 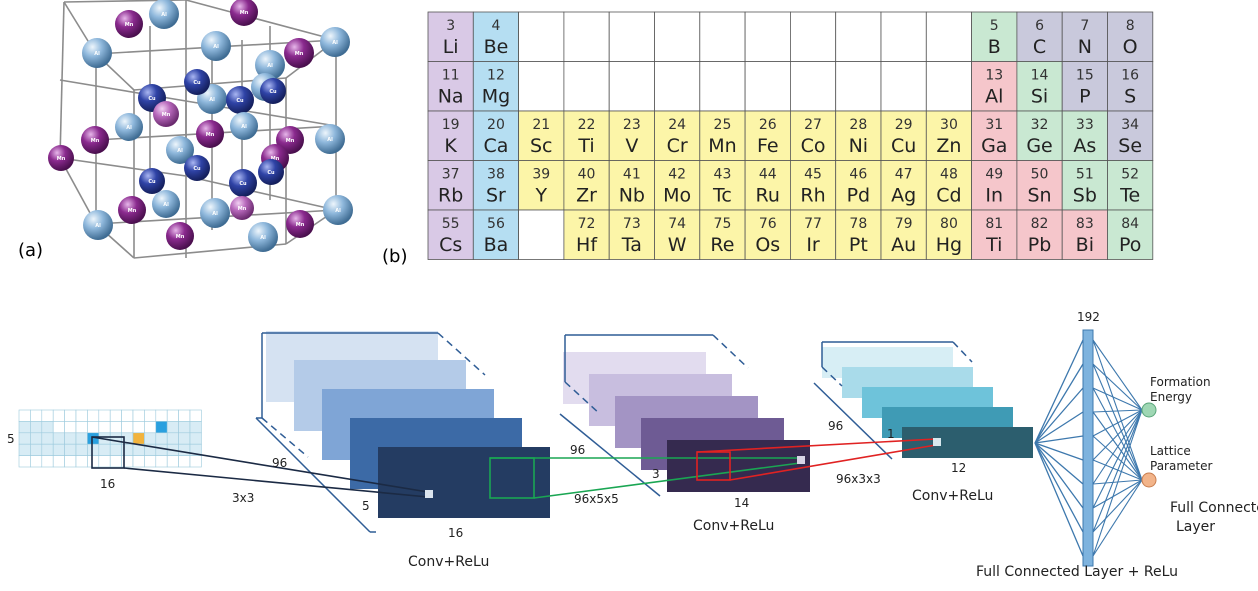 I want to click on element-symbol: In, so click(x=994, y=196).